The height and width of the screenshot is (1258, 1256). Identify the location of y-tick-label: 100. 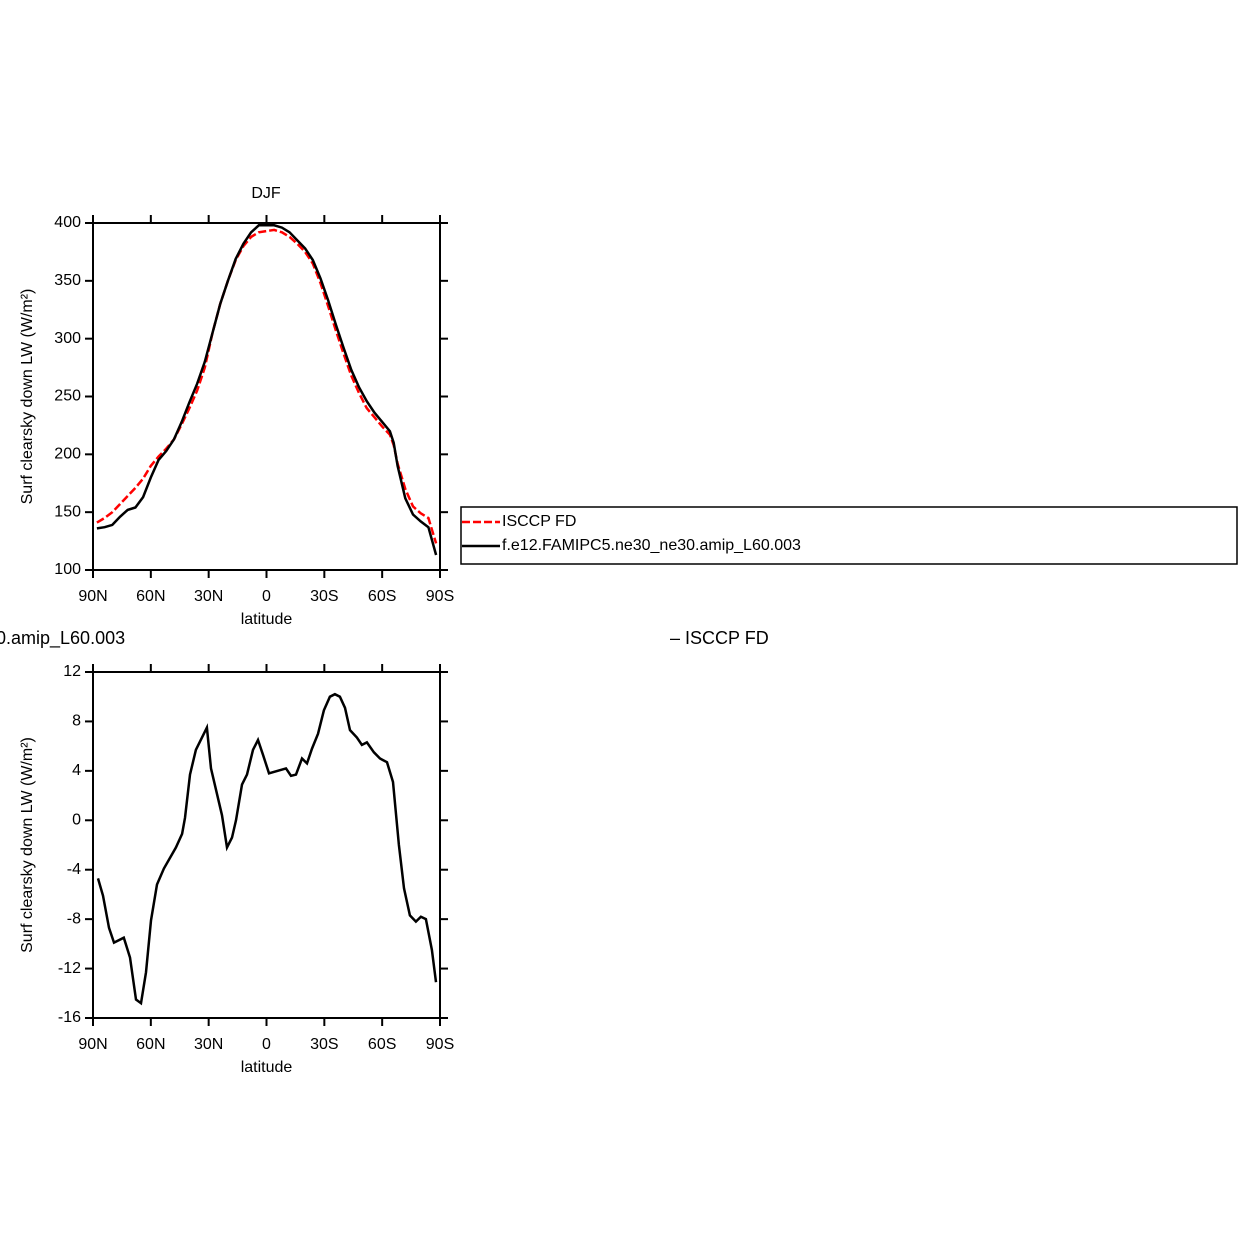
(67, 569).